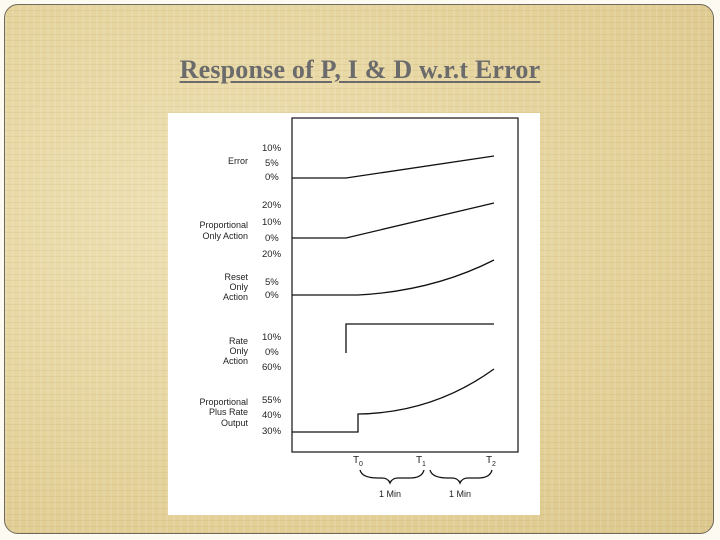 This screenshot has height=540, width=720. I want to click on slide-title: Response of P, I & D w.r.t Error, so click(360, 69).